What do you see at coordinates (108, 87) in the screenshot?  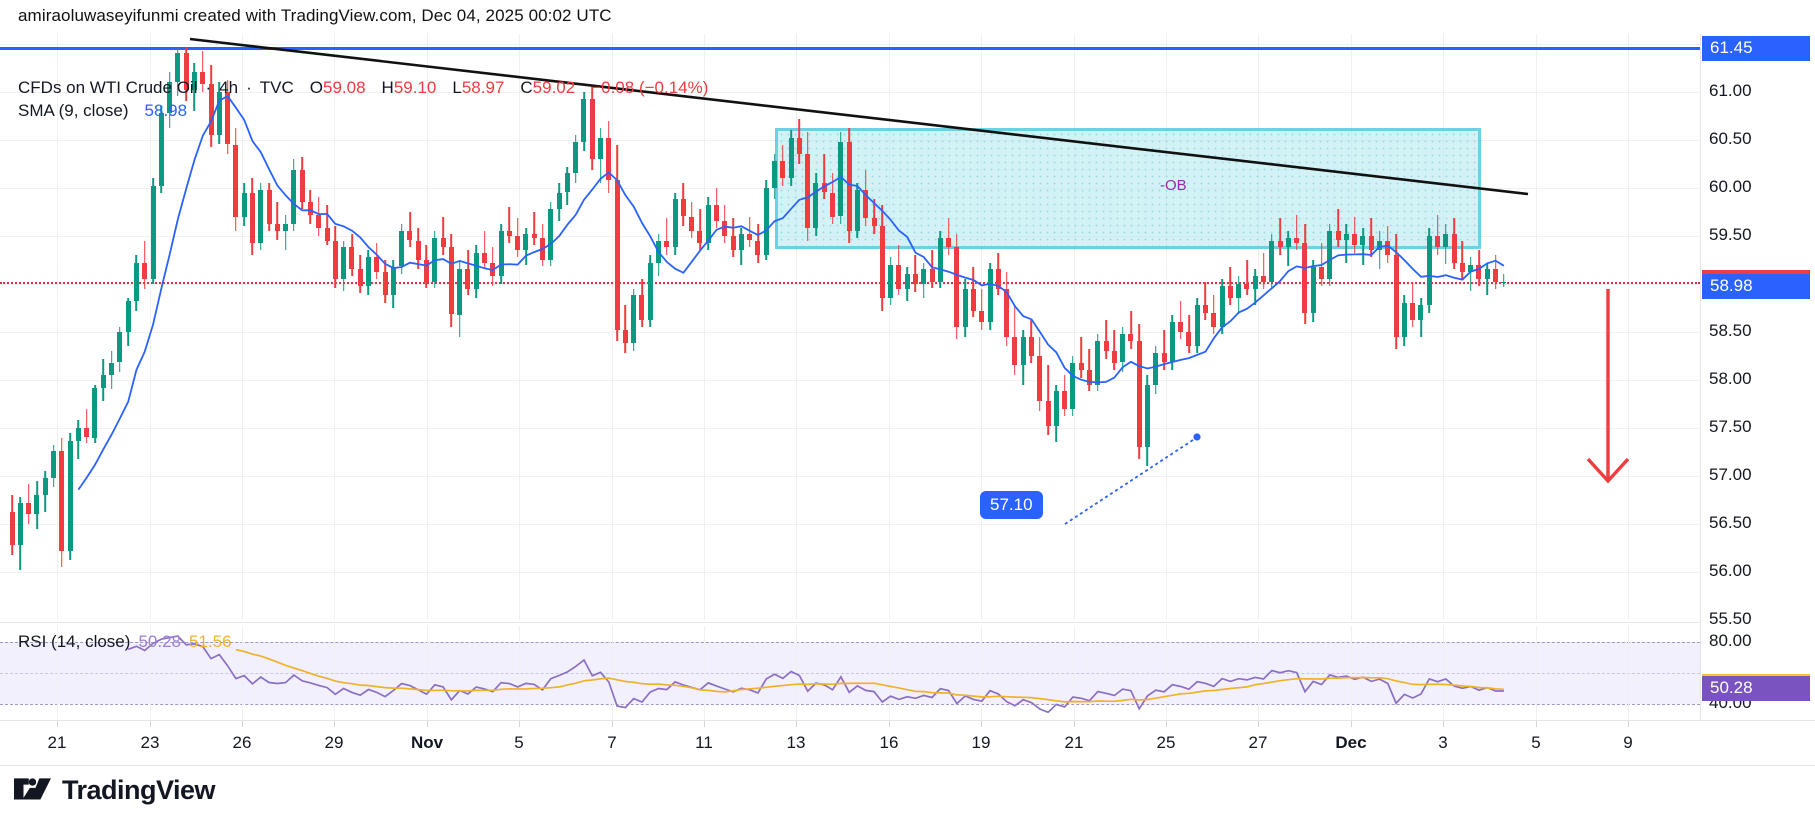 I see `legend-symbol: CFDs on WTI Crude Oil` at bounding box center [108, 87].